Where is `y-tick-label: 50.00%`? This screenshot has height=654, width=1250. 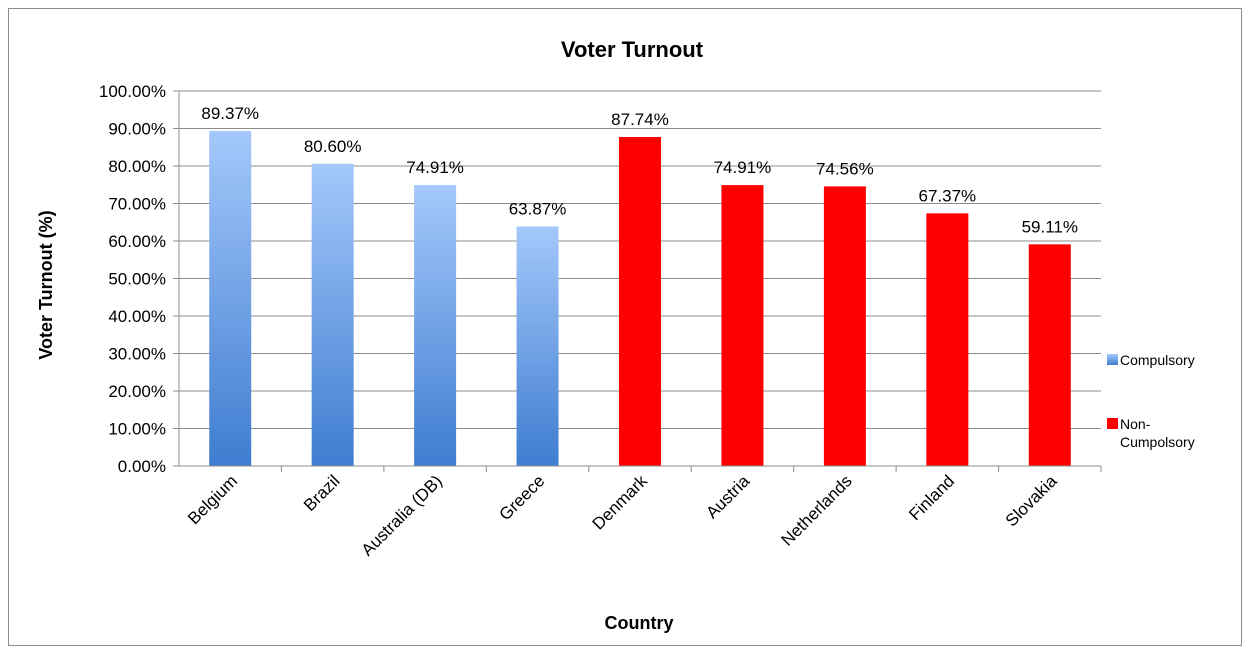 y-tick-label: 50.00% is located at coordinates (137, 279).